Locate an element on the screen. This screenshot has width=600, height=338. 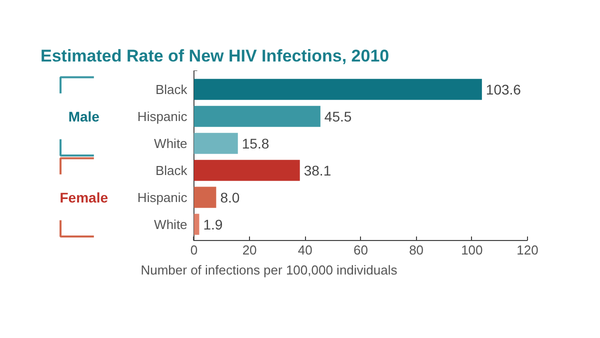
data-label: 103.6 is located at coordinates (504, 89).